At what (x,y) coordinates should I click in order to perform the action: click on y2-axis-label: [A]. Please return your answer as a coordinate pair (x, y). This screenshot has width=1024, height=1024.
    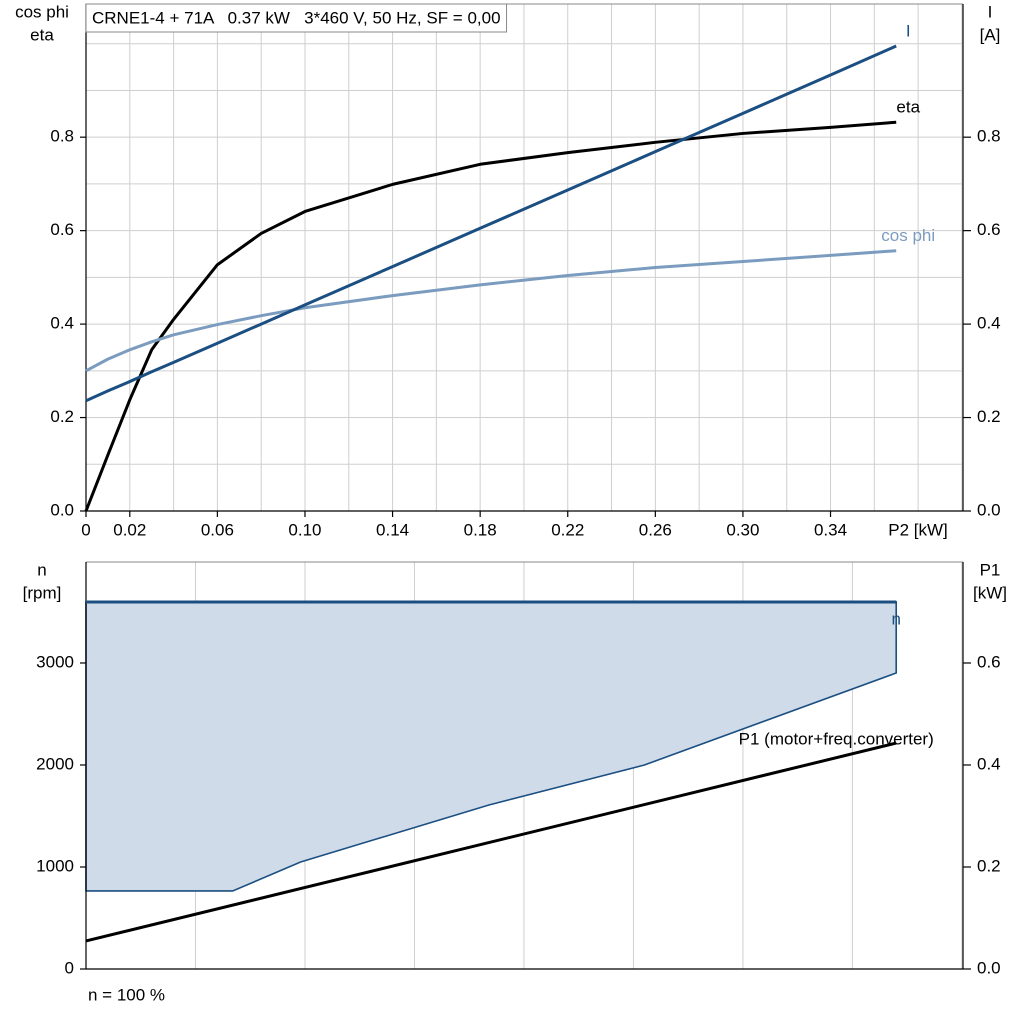
    Looking at the image, I should click on (990, 34).